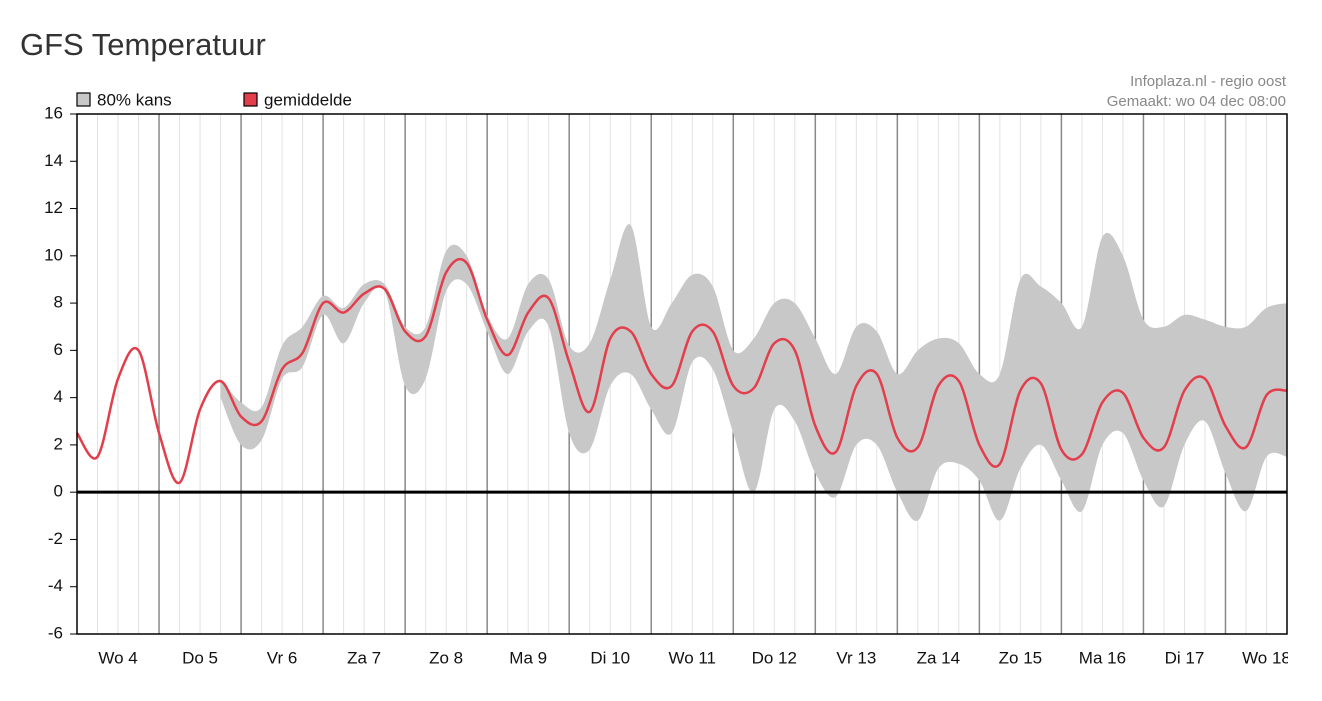 The height and width of the screenshot is (701, 1322). I want to click on legend-label: gemiddelde, so click(308, 99).